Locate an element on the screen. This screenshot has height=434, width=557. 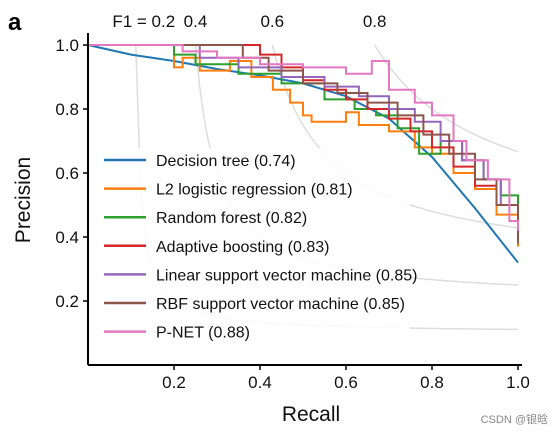
legend-entry: Adaptive boosting (0.83) is located at coordinates (242, 247).